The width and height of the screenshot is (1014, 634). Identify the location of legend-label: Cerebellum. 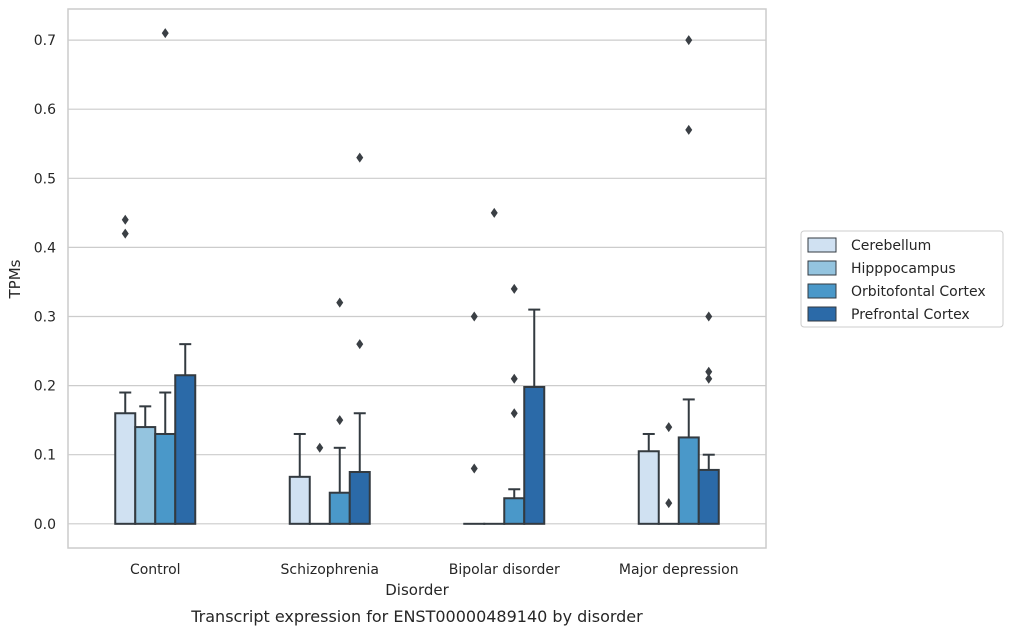
(891, 246).